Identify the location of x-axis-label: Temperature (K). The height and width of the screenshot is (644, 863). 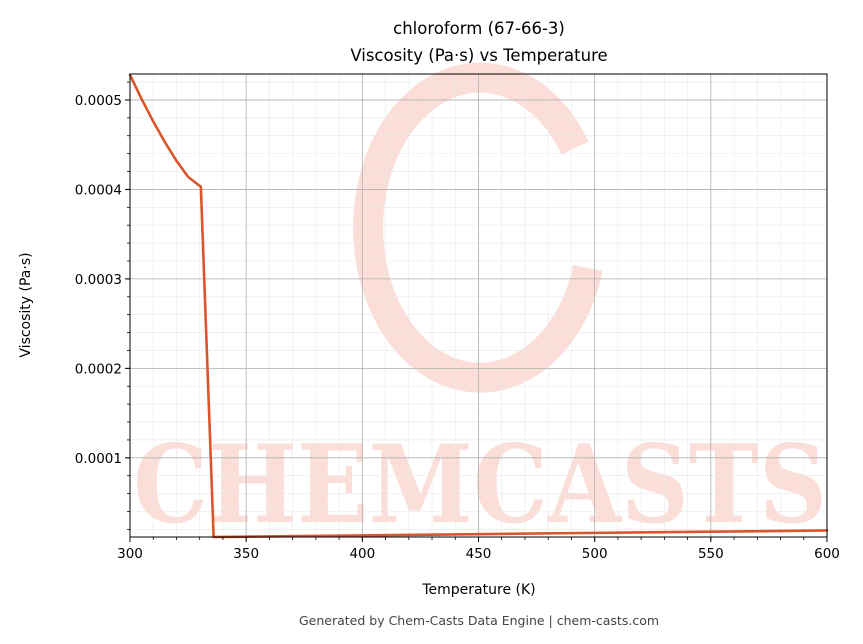
(478, 590).